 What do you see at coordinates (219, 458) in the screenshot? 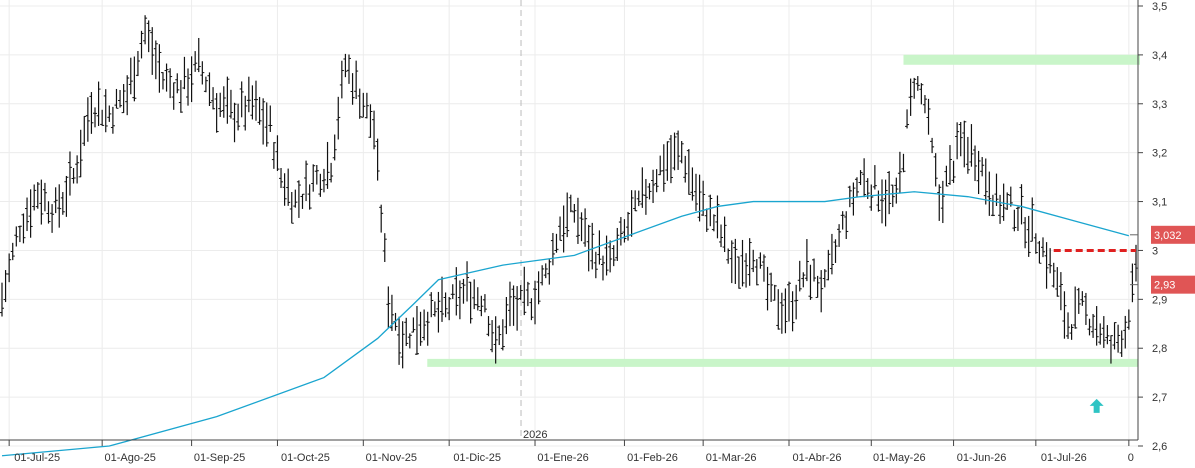
I see `x-tick-label: 01-Sep-25` at bounding box center [219, 458].